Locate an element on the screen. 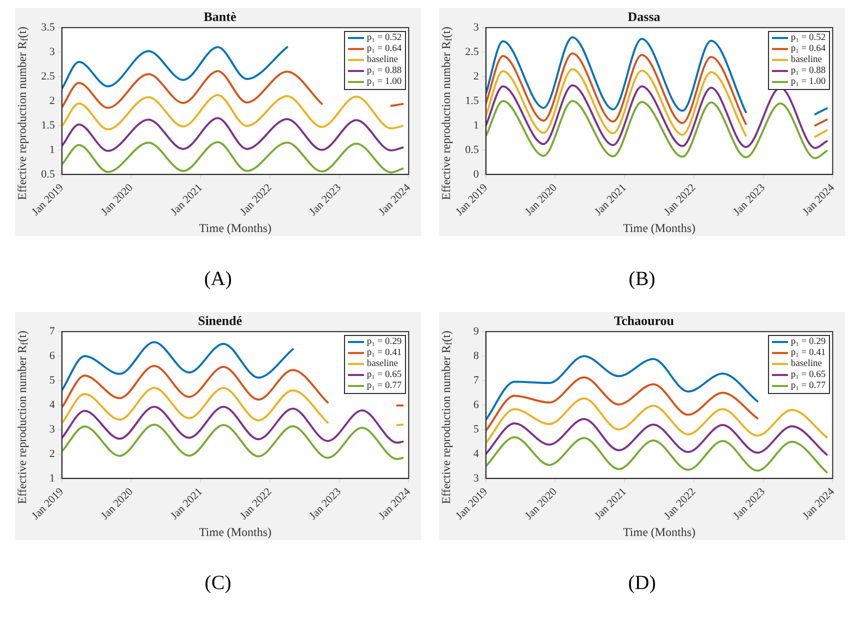 The image size is (855, 619). y-tick-label: 3.5 is located at coordinates (48, 27).